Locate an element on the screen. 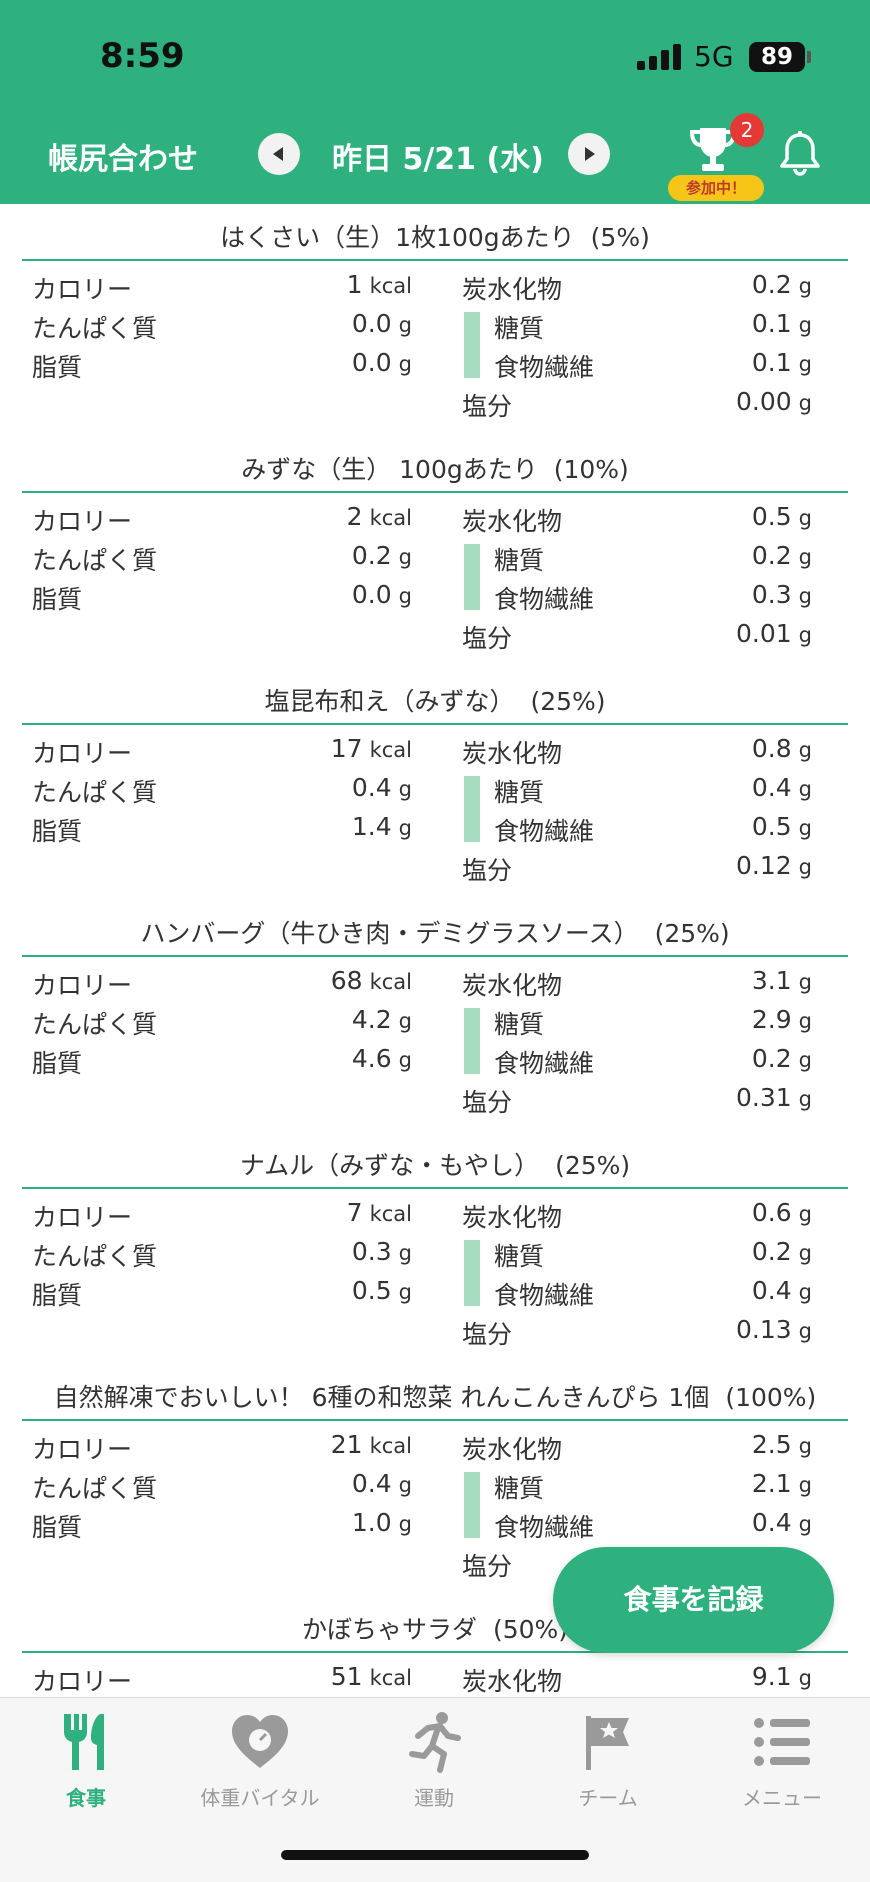 The image size is (870, 1882). heart-scale-icon is located at coordinates (260, 1741).